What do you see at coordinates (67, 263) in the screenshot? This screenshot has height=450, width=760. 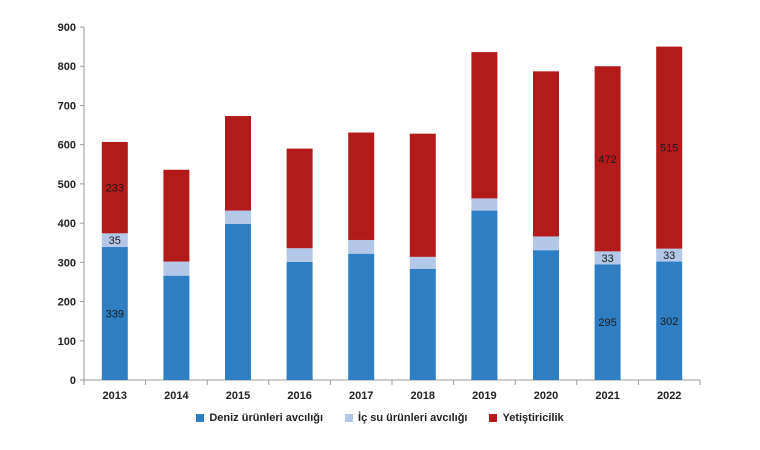 I see `y-tick-label: 300` at bounding box center [67, 263].